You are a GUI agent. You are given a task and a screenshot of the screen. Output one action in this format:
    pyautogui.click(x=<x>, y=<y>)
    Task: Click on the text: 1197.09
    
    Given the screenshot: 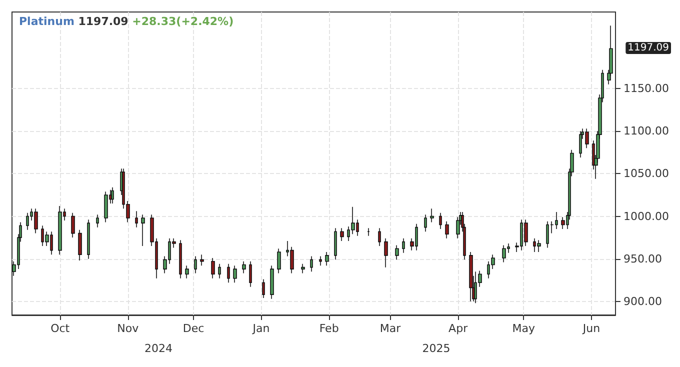 What is the action you would take?
    pyautogui.click(x=649, y=48)
    